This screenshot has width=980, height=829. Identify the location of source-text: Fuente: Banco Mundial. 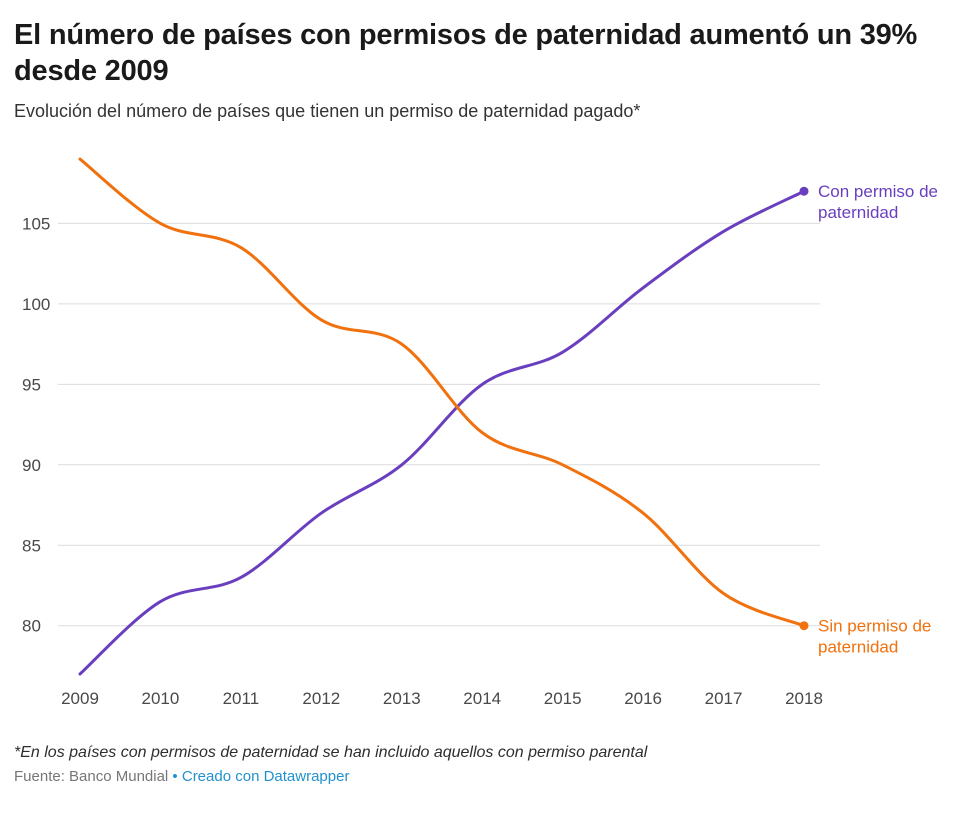
(91, 777).